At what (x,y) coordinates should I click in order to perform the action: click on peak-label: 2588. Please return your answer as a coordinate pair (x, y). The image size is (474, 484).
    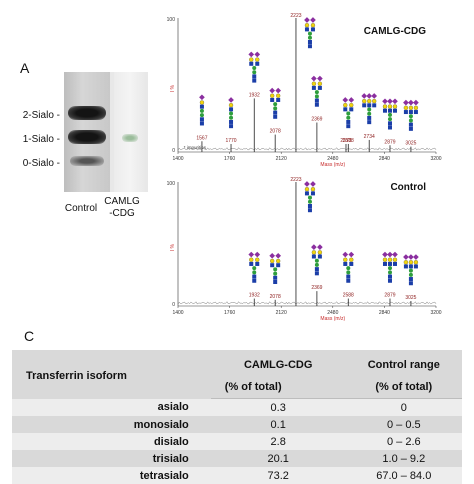
    Looking at the image, I should click on (348, 296).